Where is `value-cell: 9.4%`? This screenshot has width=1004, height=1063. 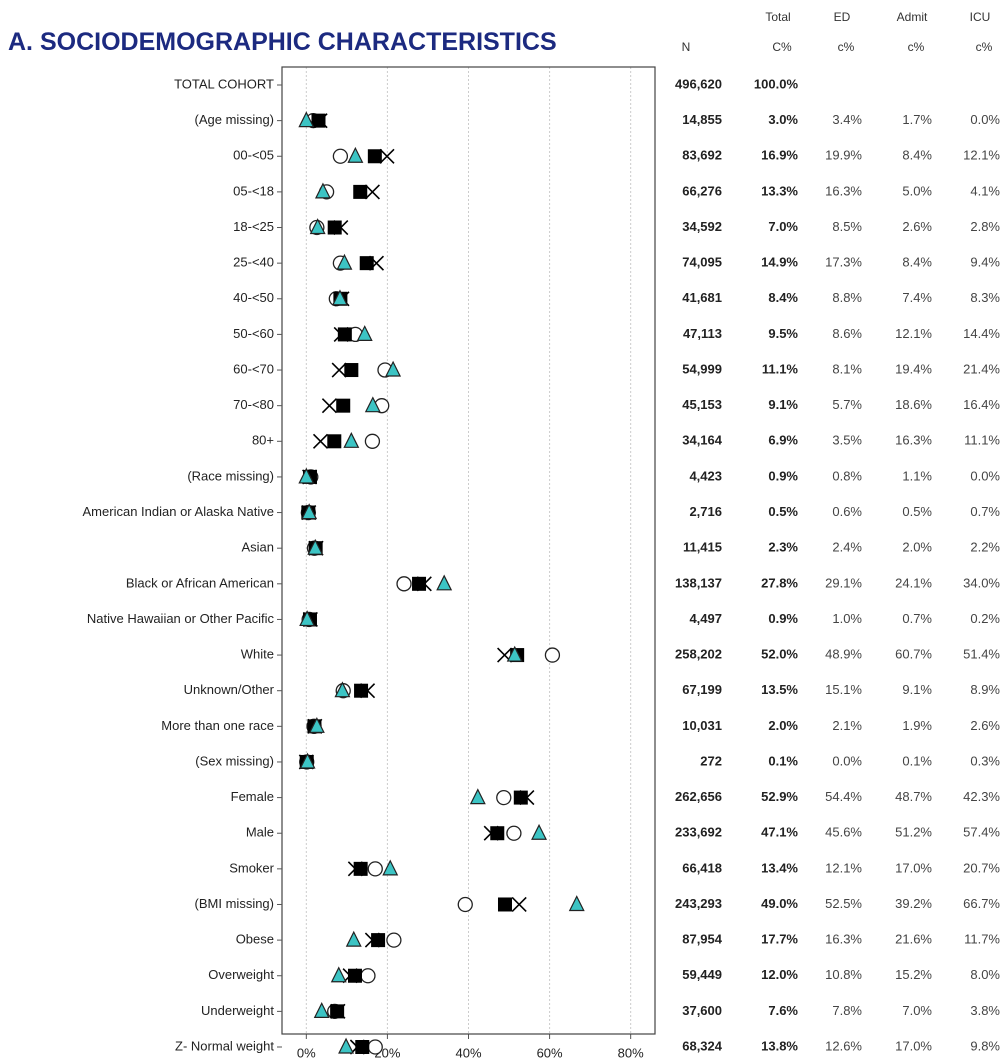
value-cell: 9.4% is located at coordinates (985, 262).